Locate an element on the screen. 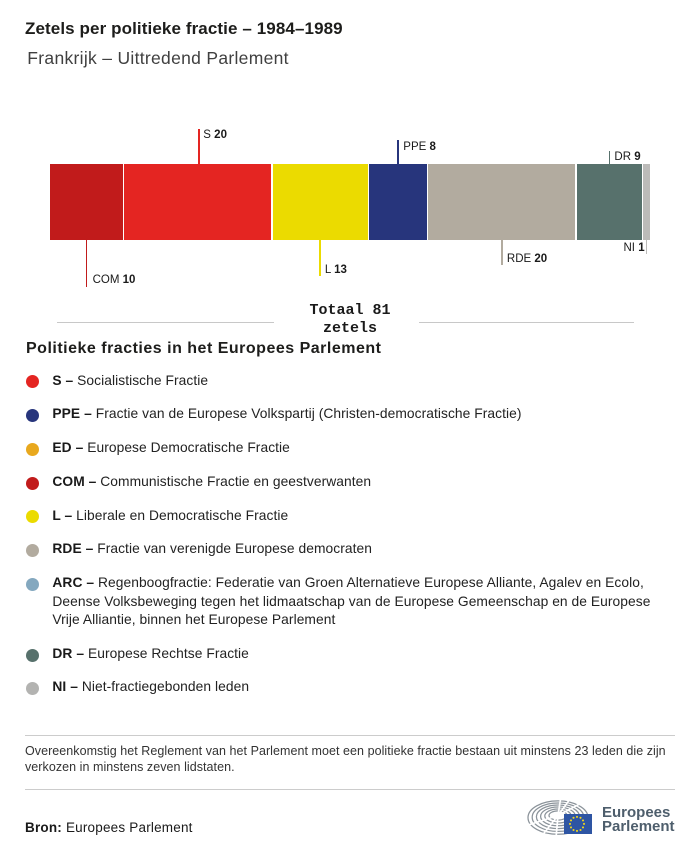 The image size is (700, 854). svg-text: Parlement is located at coordinates (638, 826).